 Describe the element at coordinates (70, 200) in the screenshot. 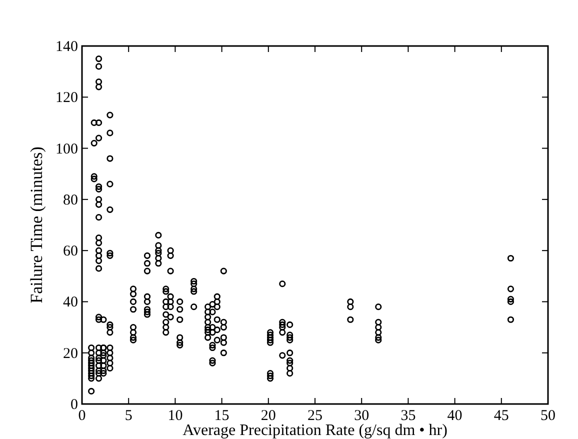

I see `y-tick-label: 80` at that location.